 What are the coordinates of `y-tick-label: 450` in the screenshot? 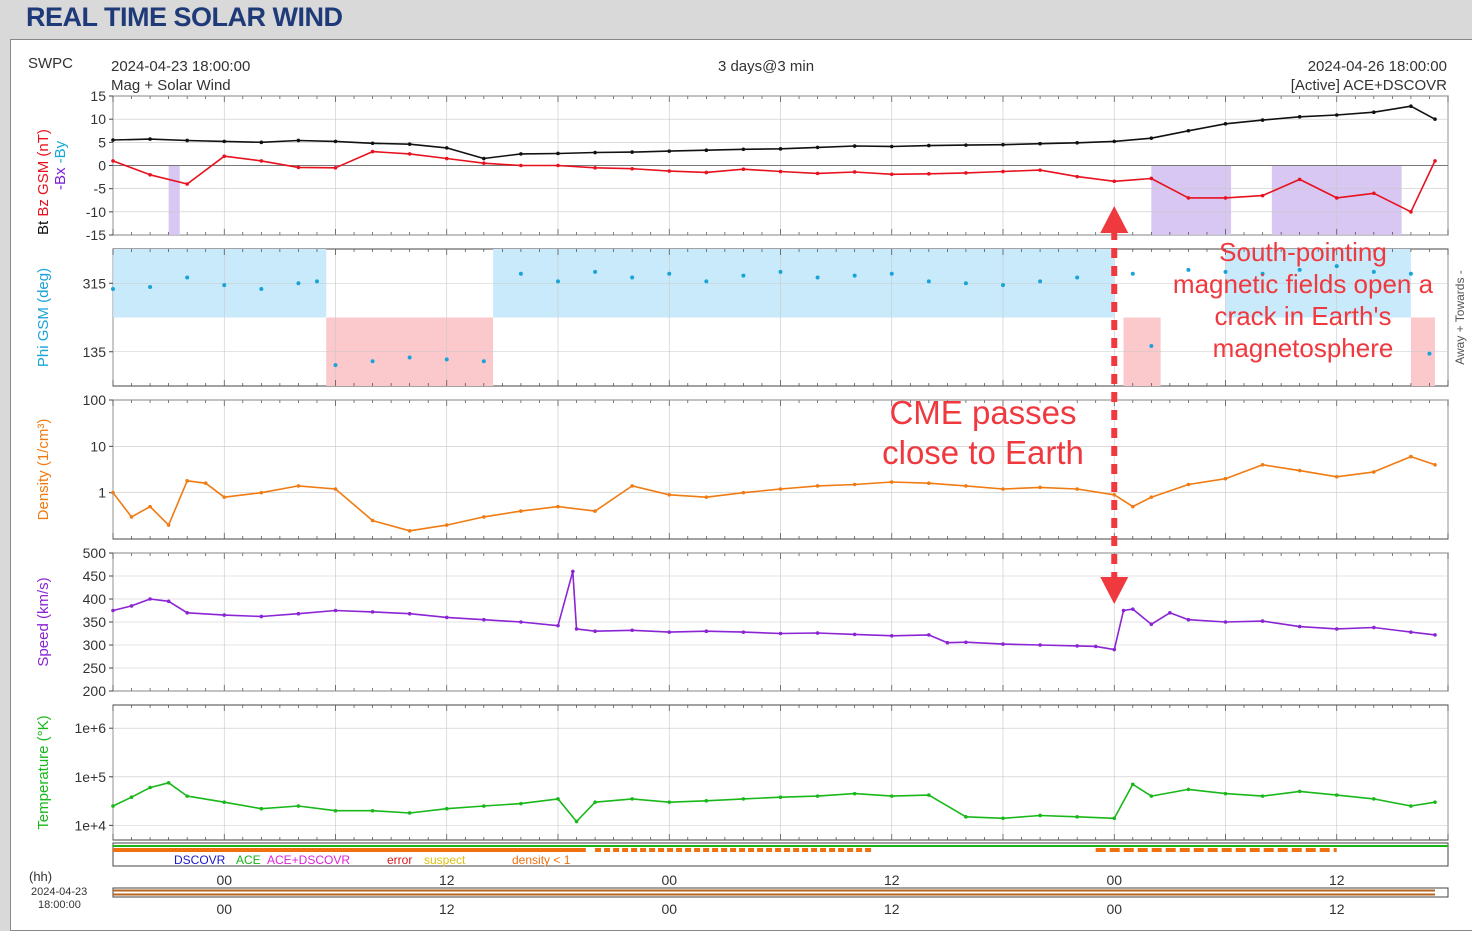 It's located at (95, 576).